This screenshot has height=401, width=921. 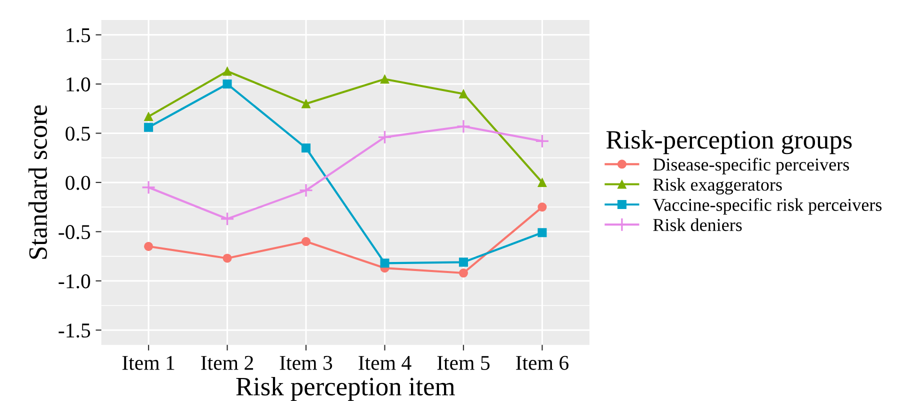 What do you see at coordinates (463, 363) in the screenshot?
I see `x-tick-label: Item 5` at bounding box center [463, 363].